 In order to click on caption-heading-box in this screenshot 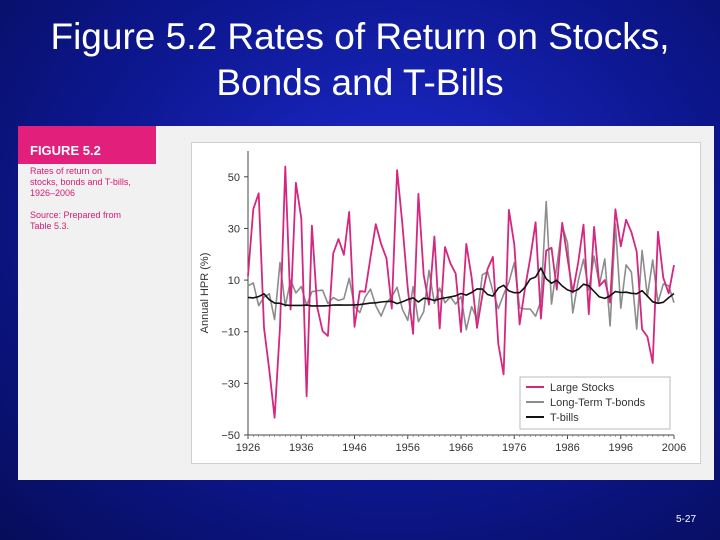, I will do `click(87, 145)`.